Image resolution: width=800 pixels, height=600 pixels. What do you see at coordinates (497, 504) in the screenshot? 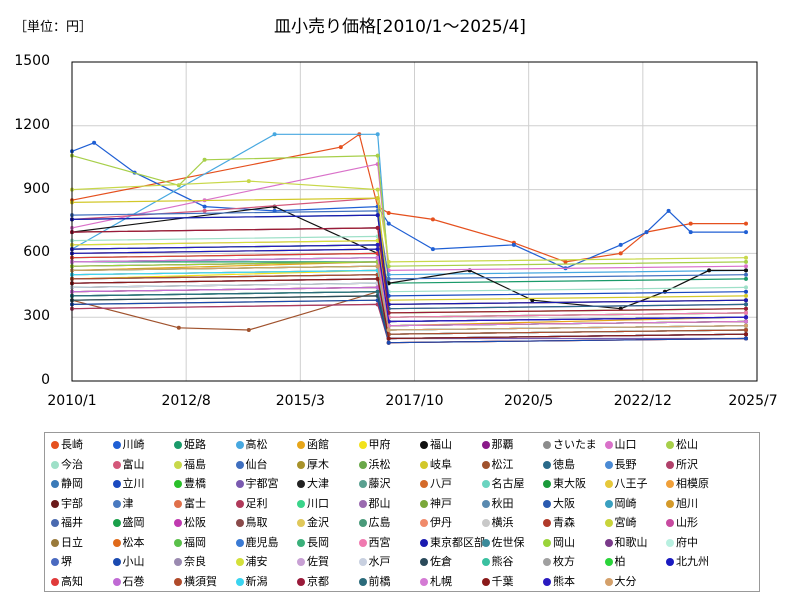
I see `legend-item: 秋田` at bounding box center [497, 504].